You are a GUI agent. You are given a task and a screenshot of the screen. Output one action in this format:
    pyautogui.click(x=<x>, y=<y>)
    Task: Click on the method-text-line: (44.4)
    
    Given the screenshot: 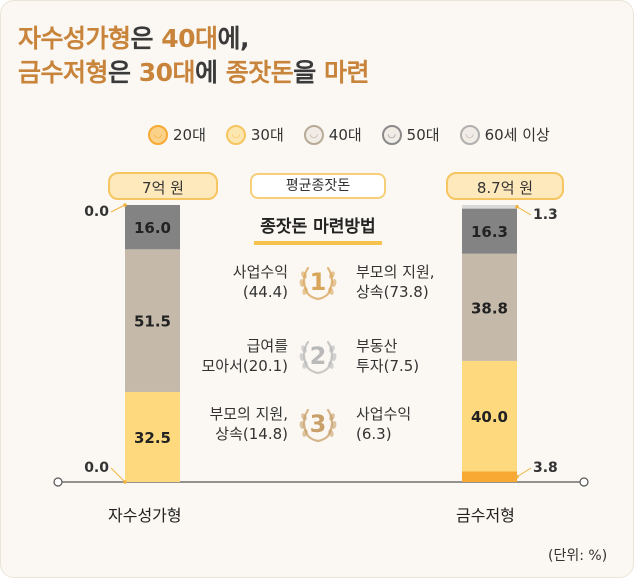 What is the action you would take?
    pyautogui.click(x=265, y=292)
    